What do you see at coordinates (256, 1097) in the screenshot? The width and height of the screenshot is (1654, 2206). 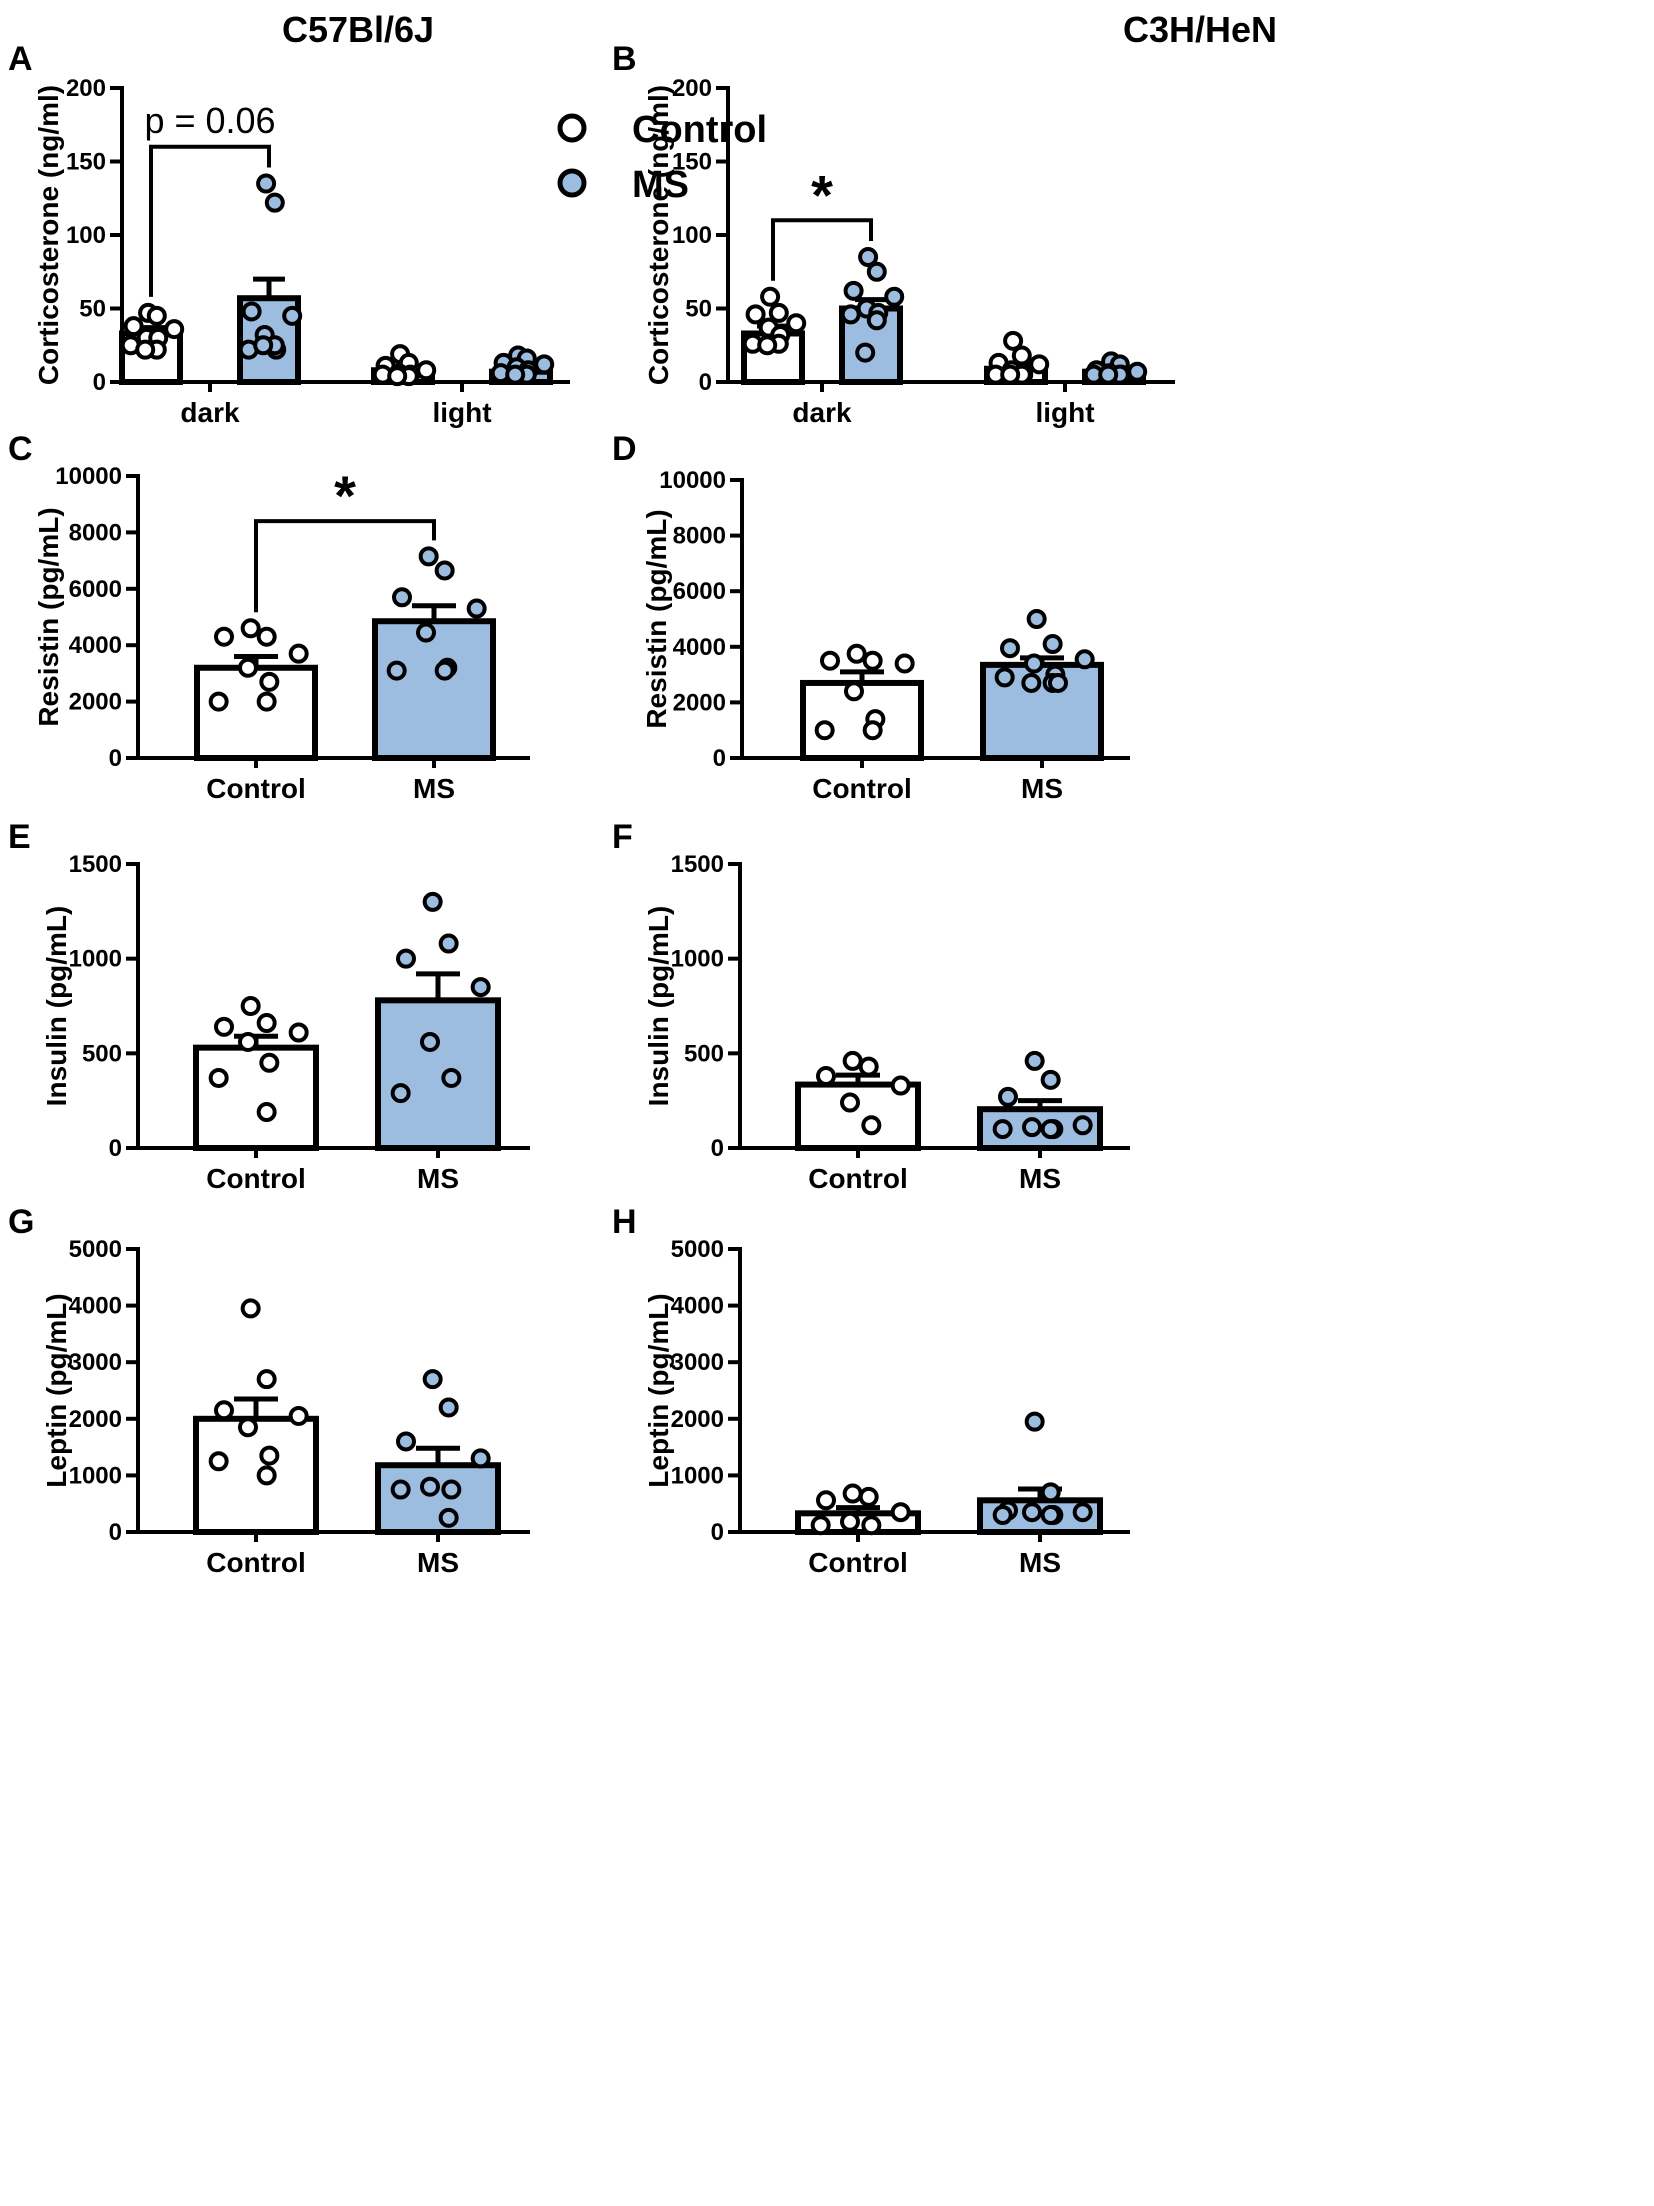 I see `bar-control` at bounding box center [256, 1097].